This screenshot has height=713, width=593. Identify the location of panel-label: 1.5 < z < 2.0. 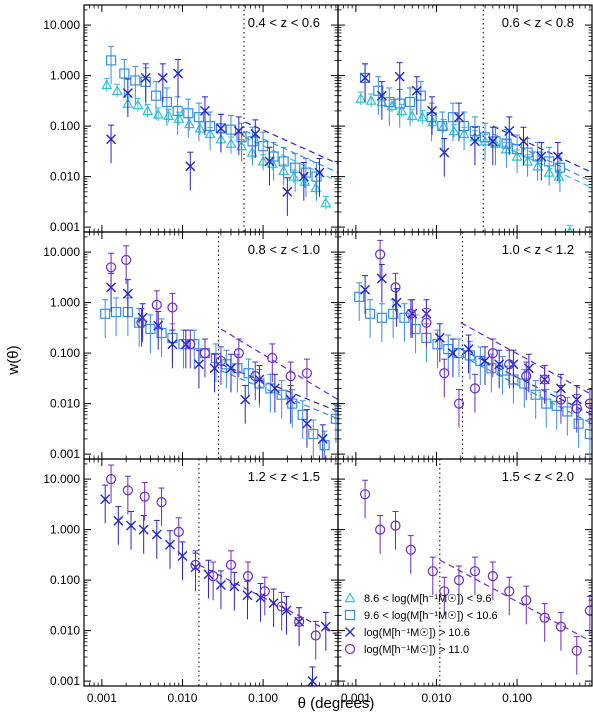
(538, 476).